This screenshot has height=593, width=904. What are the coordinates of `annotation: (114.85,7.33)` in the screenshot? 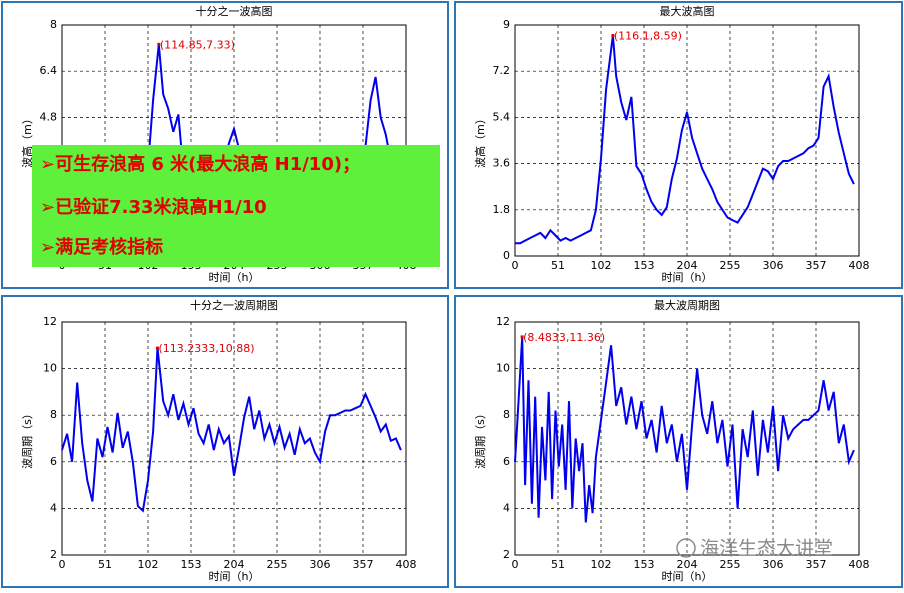 It's located at (197, 44).